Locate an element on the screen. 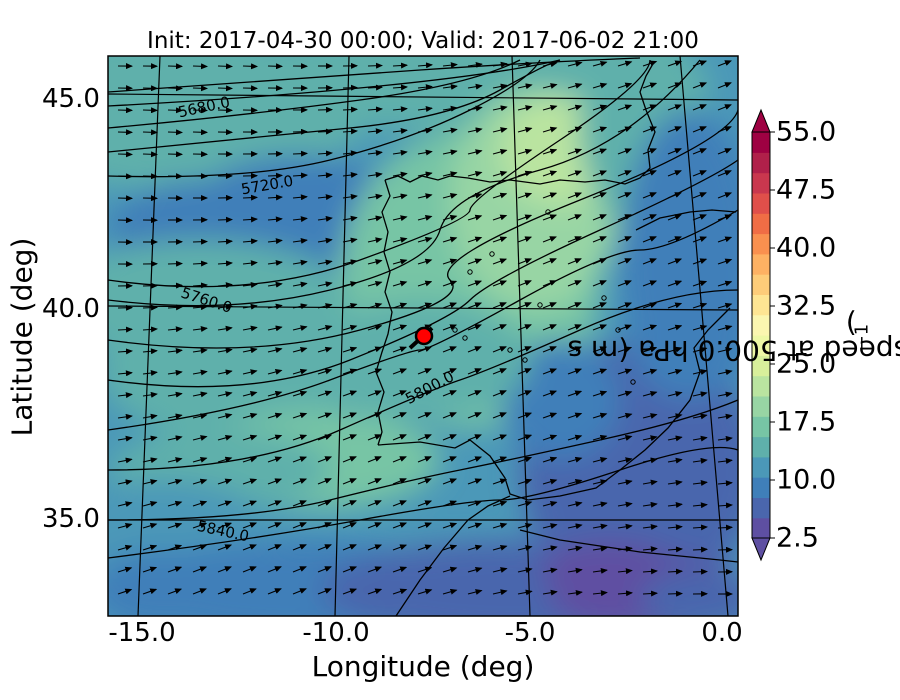 The height and width of the screenshot is (700, 900). colorbar-frame is located at coordinates (761, 335).